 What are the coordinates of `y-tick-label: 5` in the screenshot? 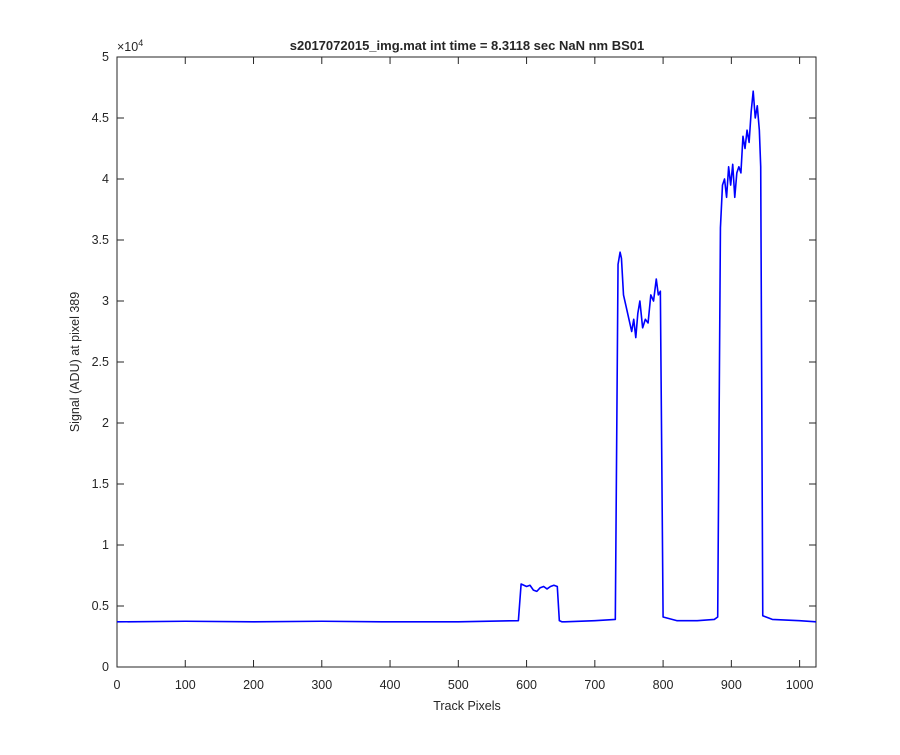 It's located at (105, 57).